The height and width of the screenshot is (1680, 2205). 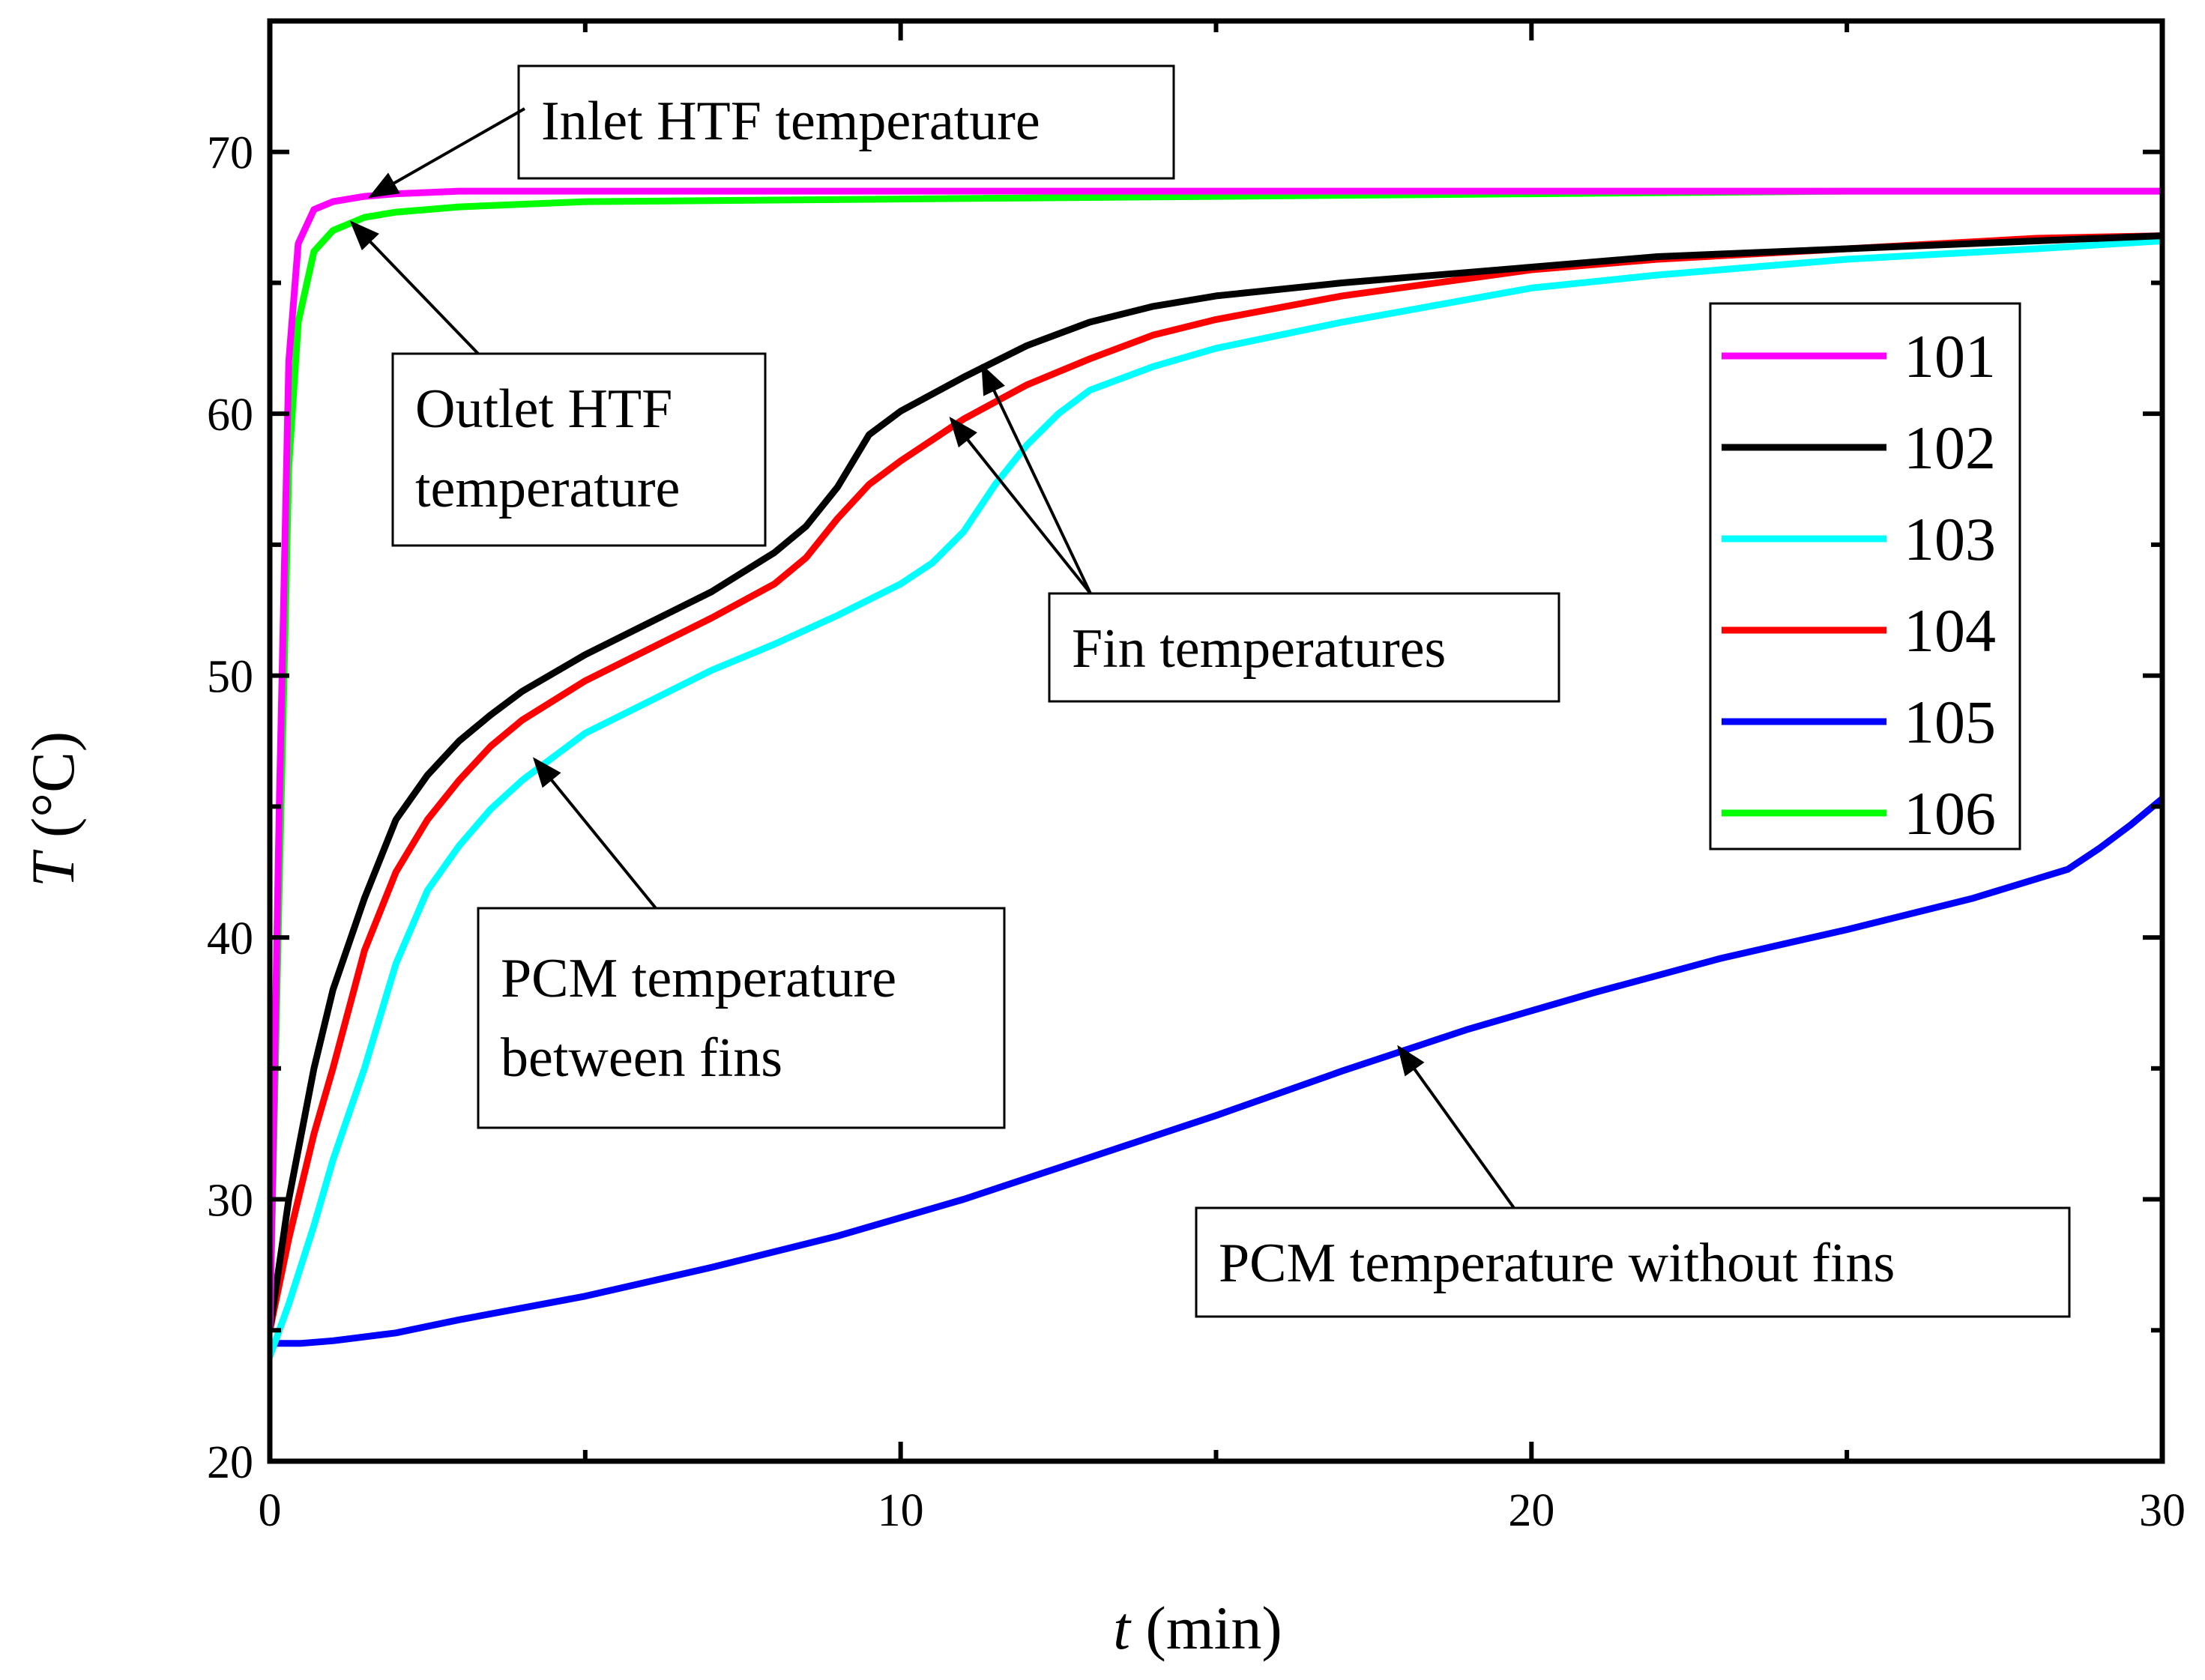 What do you see at coordinates (1859, 539) in the screenshot?
I see `legend-item-103: 103` at bounding box center [1859, 539].